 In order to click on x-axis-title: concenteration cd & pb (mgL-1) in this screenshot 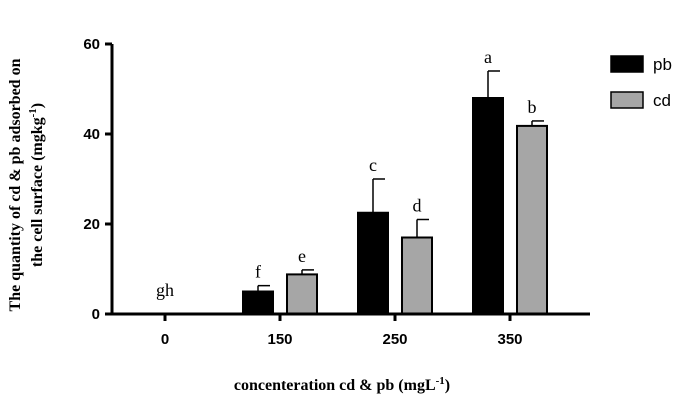, I will do `click(342, 384)`.